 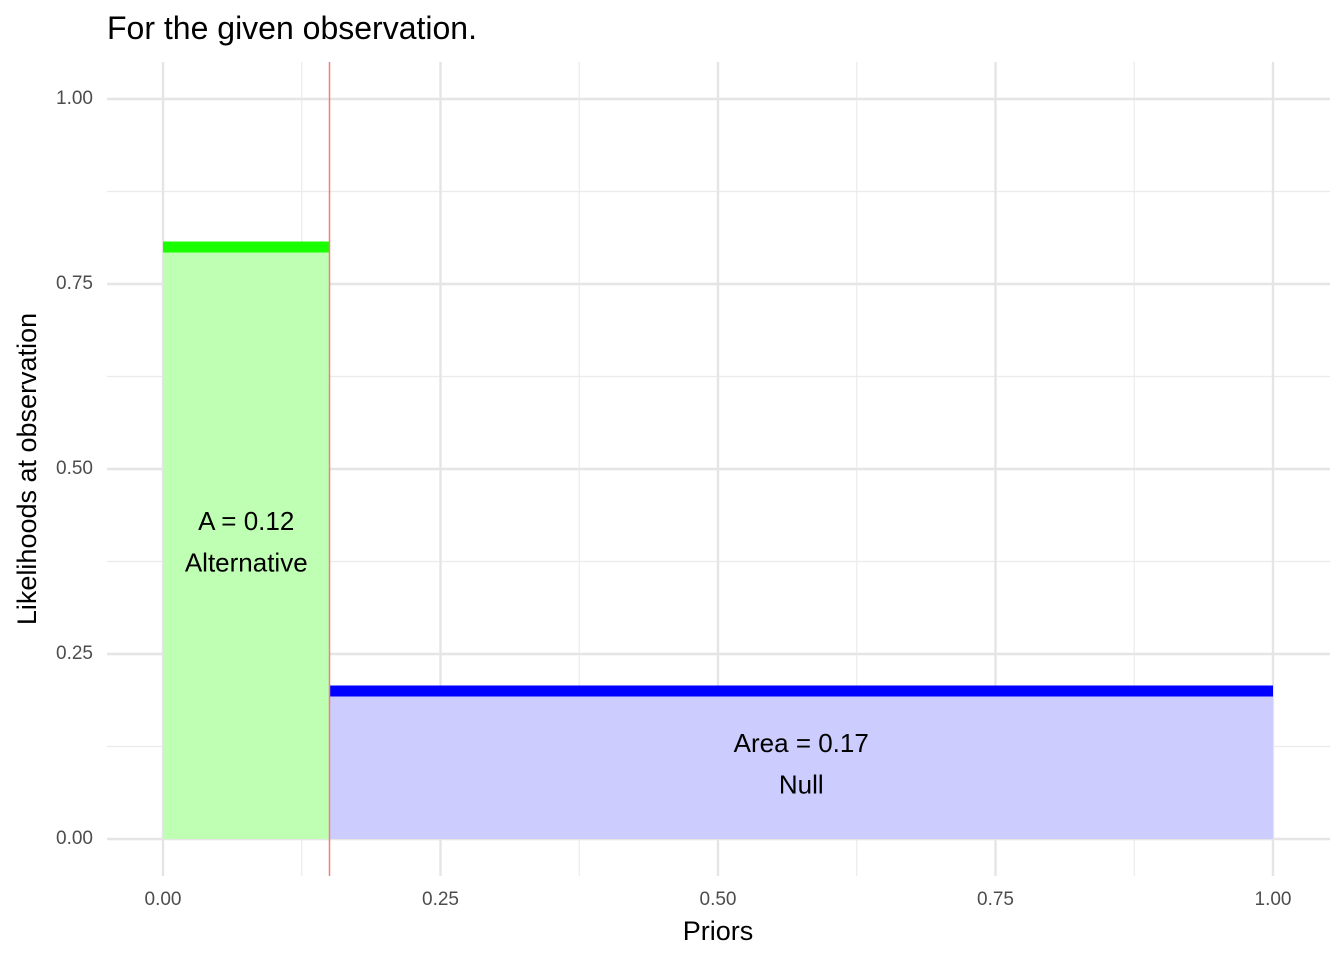 What do you see at coordinates (292, 28) in the screenshot?
I see `chart-title: For the given observation.` at bounding box center [292, 28].